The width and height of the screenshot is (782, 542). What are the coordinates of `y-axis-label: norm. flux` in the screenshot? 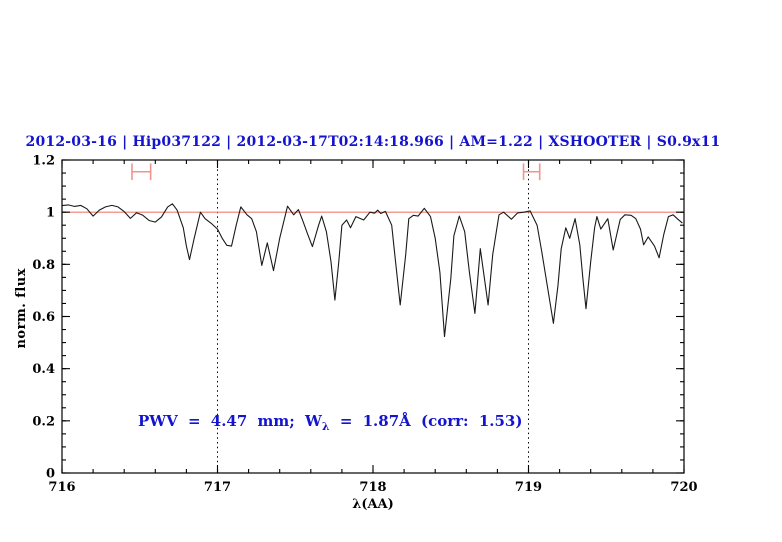 It's located at (21, 308).